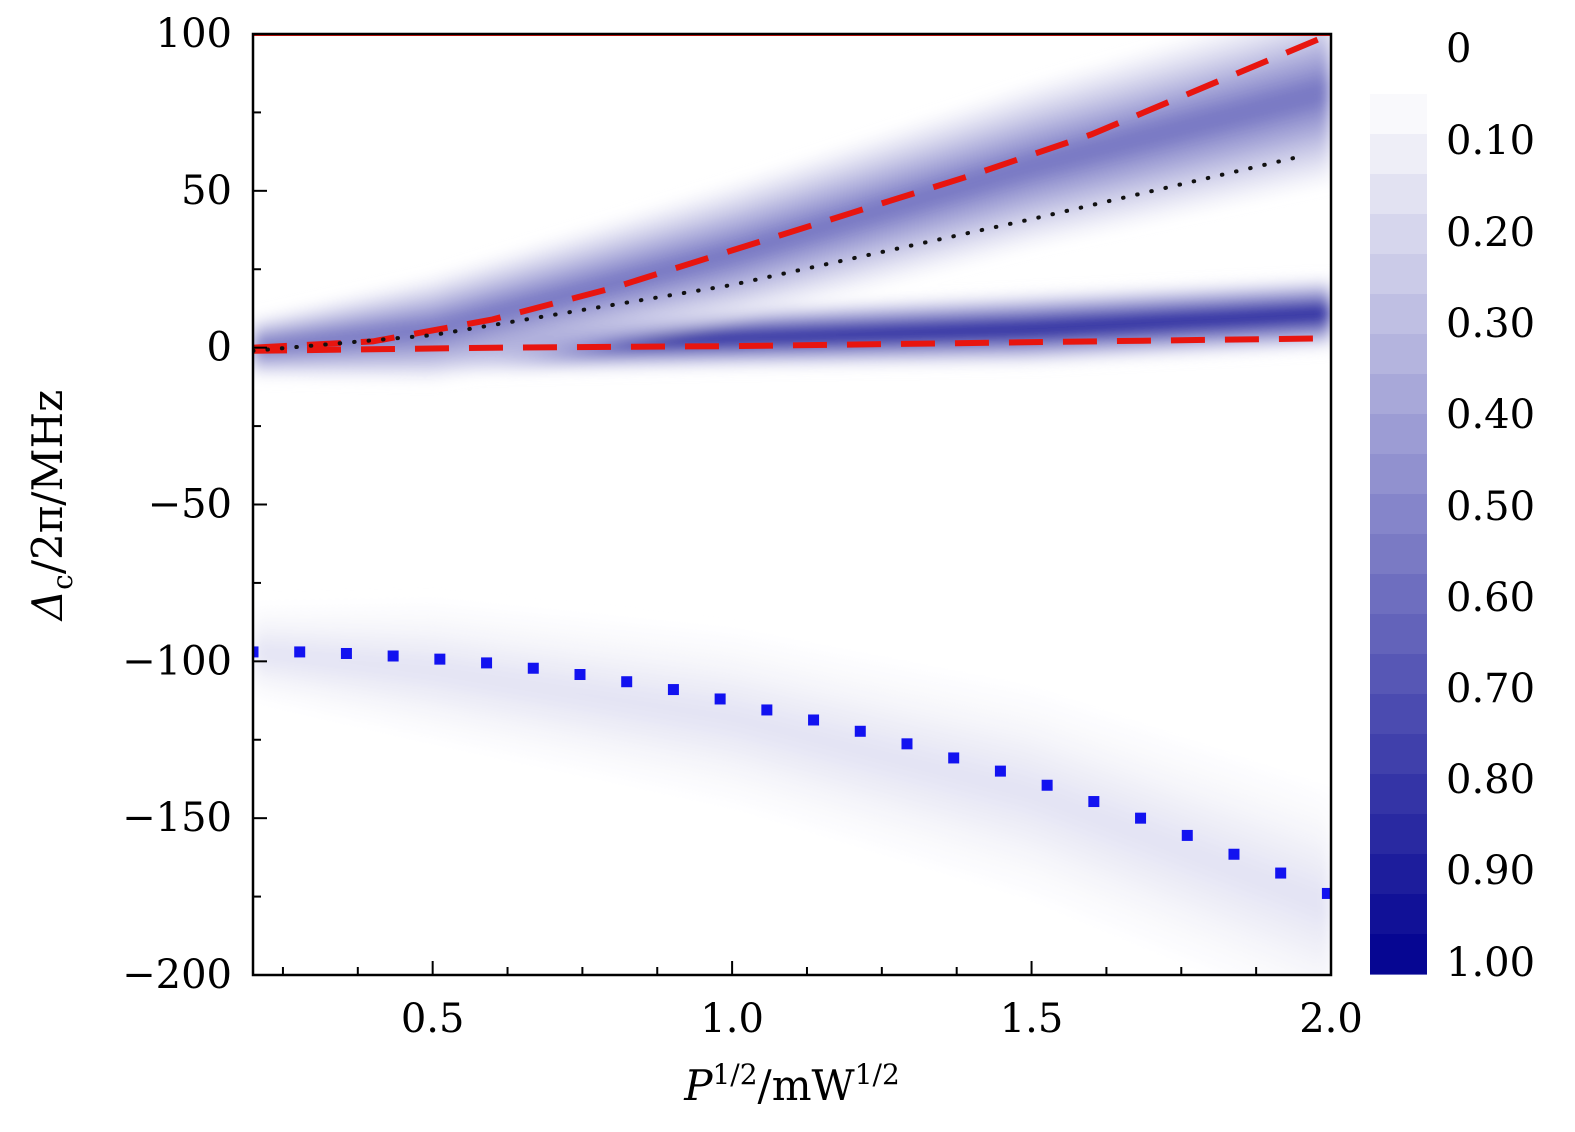 This screenshot has width=1575, height=1132. Describe the element at coordinates (1490, 507) in the screenshot. I see `colorbar-label: 0.50` at that location.